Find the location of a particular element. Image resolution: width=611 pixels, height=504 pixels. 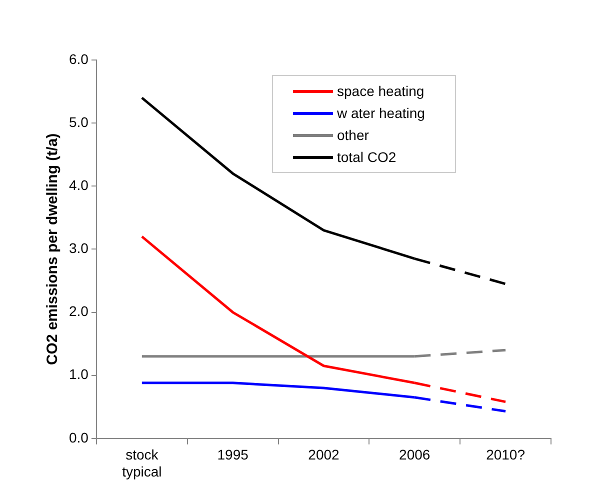

y-axis-title: CO2 emissions per dwelling (t/a) is located at coordinates (53, 249).